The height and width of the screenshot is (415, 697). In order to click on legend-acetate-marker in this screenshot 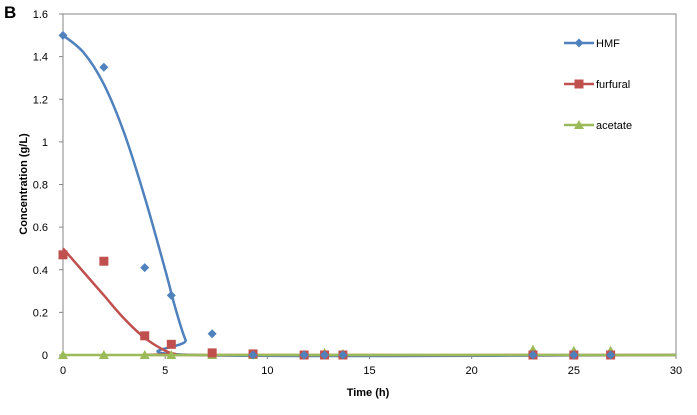, I will do `click(579, 124)`.